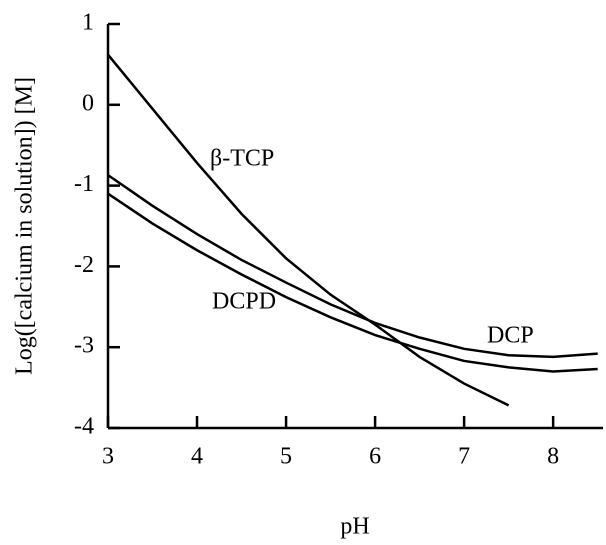  What do you see at coordinates (354, 527) in the screenshot?
I see `x-axis-label: pH` at bounding box center [354, 527].